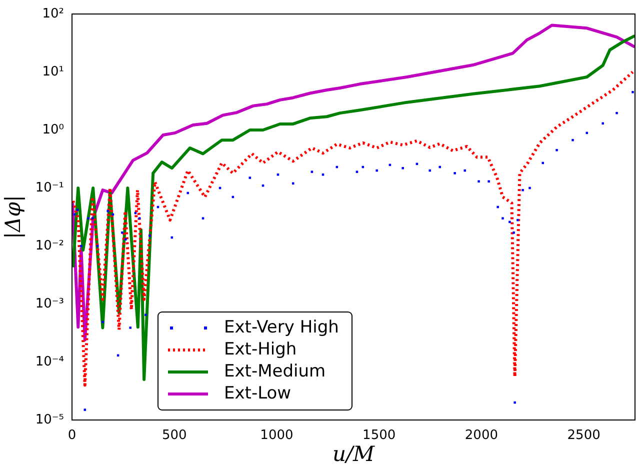  What do you see at coordinates (53, 72) in the screenshot?
I see `y-tick-label: 10¹` at bounding box center [53, 72].